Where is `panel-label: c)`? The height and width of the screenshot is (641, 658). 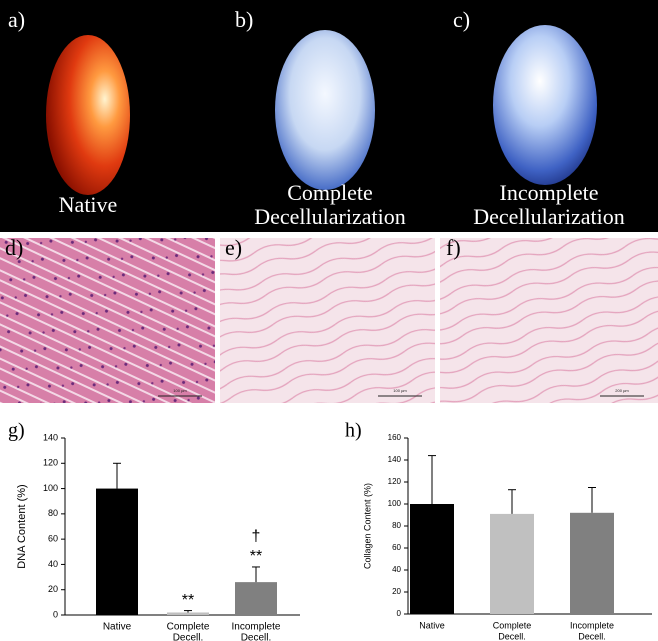
panel-label: c) is located at coordinates (461, 19).